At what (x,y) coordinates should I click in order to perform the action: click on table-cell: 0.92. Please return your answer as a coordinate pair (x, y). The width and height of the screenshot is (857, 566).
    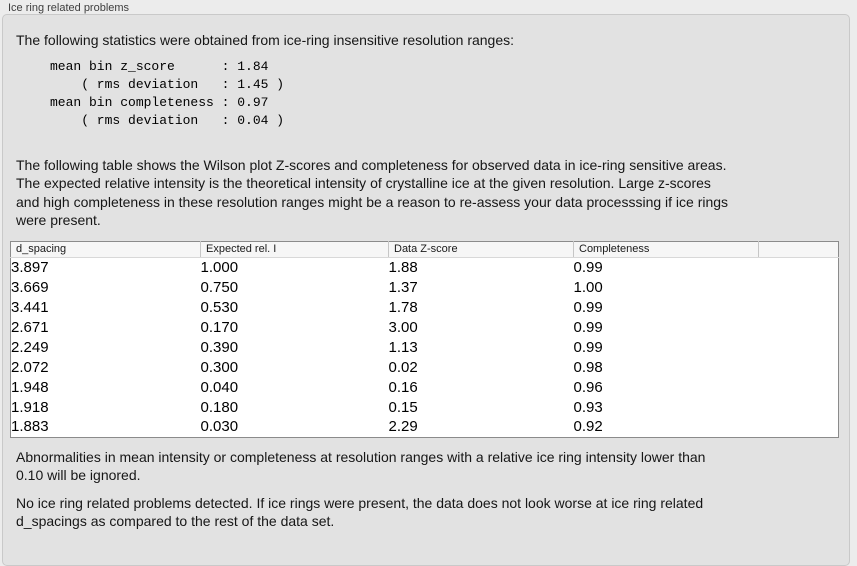
    Looking at the image, I should click on (588, 427).